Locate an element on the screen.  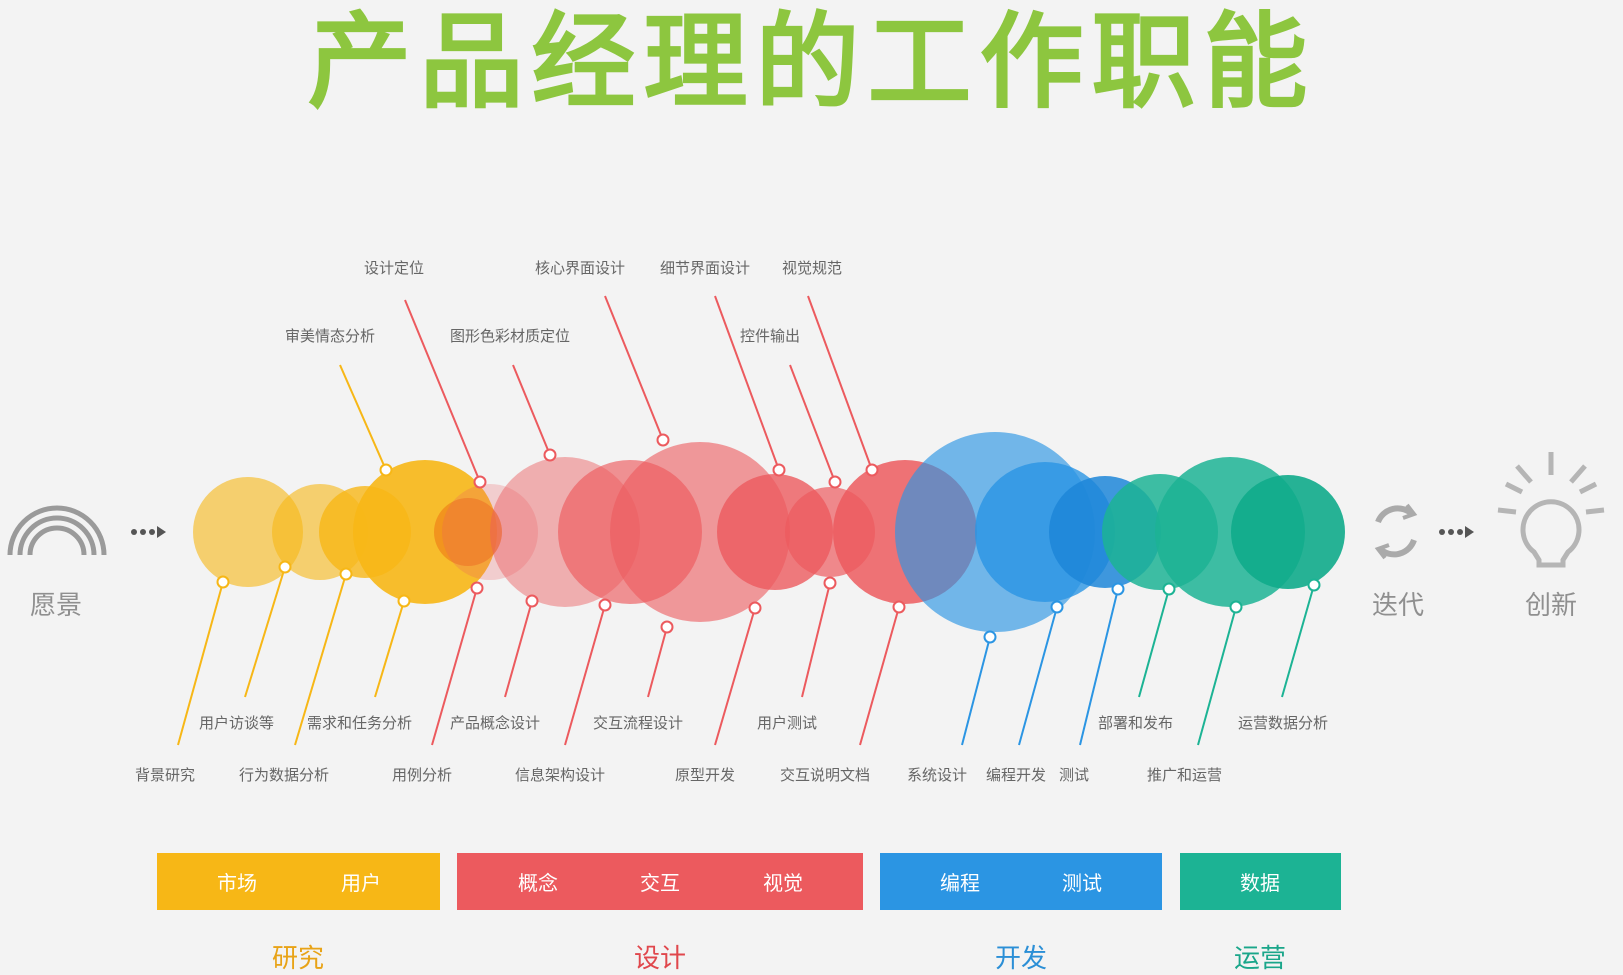
label-info-architecture: 信息架构设计 is located at coordinates (560, 775).